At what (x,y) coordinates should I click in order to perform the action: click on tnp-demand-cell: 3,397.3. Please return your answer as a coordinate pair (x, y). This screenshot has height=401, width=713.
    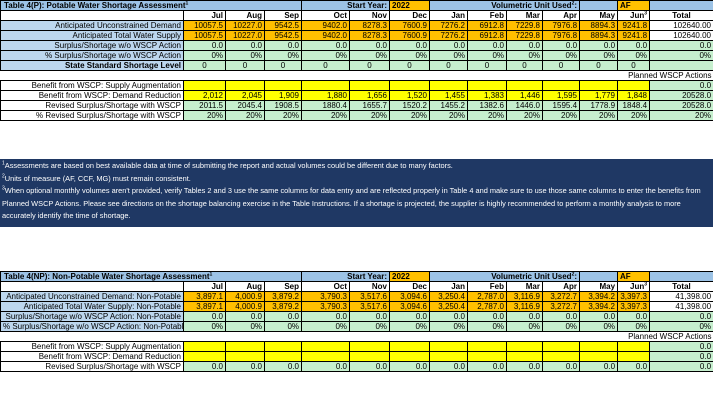
    Looking at the image, I should click on (634, 296).